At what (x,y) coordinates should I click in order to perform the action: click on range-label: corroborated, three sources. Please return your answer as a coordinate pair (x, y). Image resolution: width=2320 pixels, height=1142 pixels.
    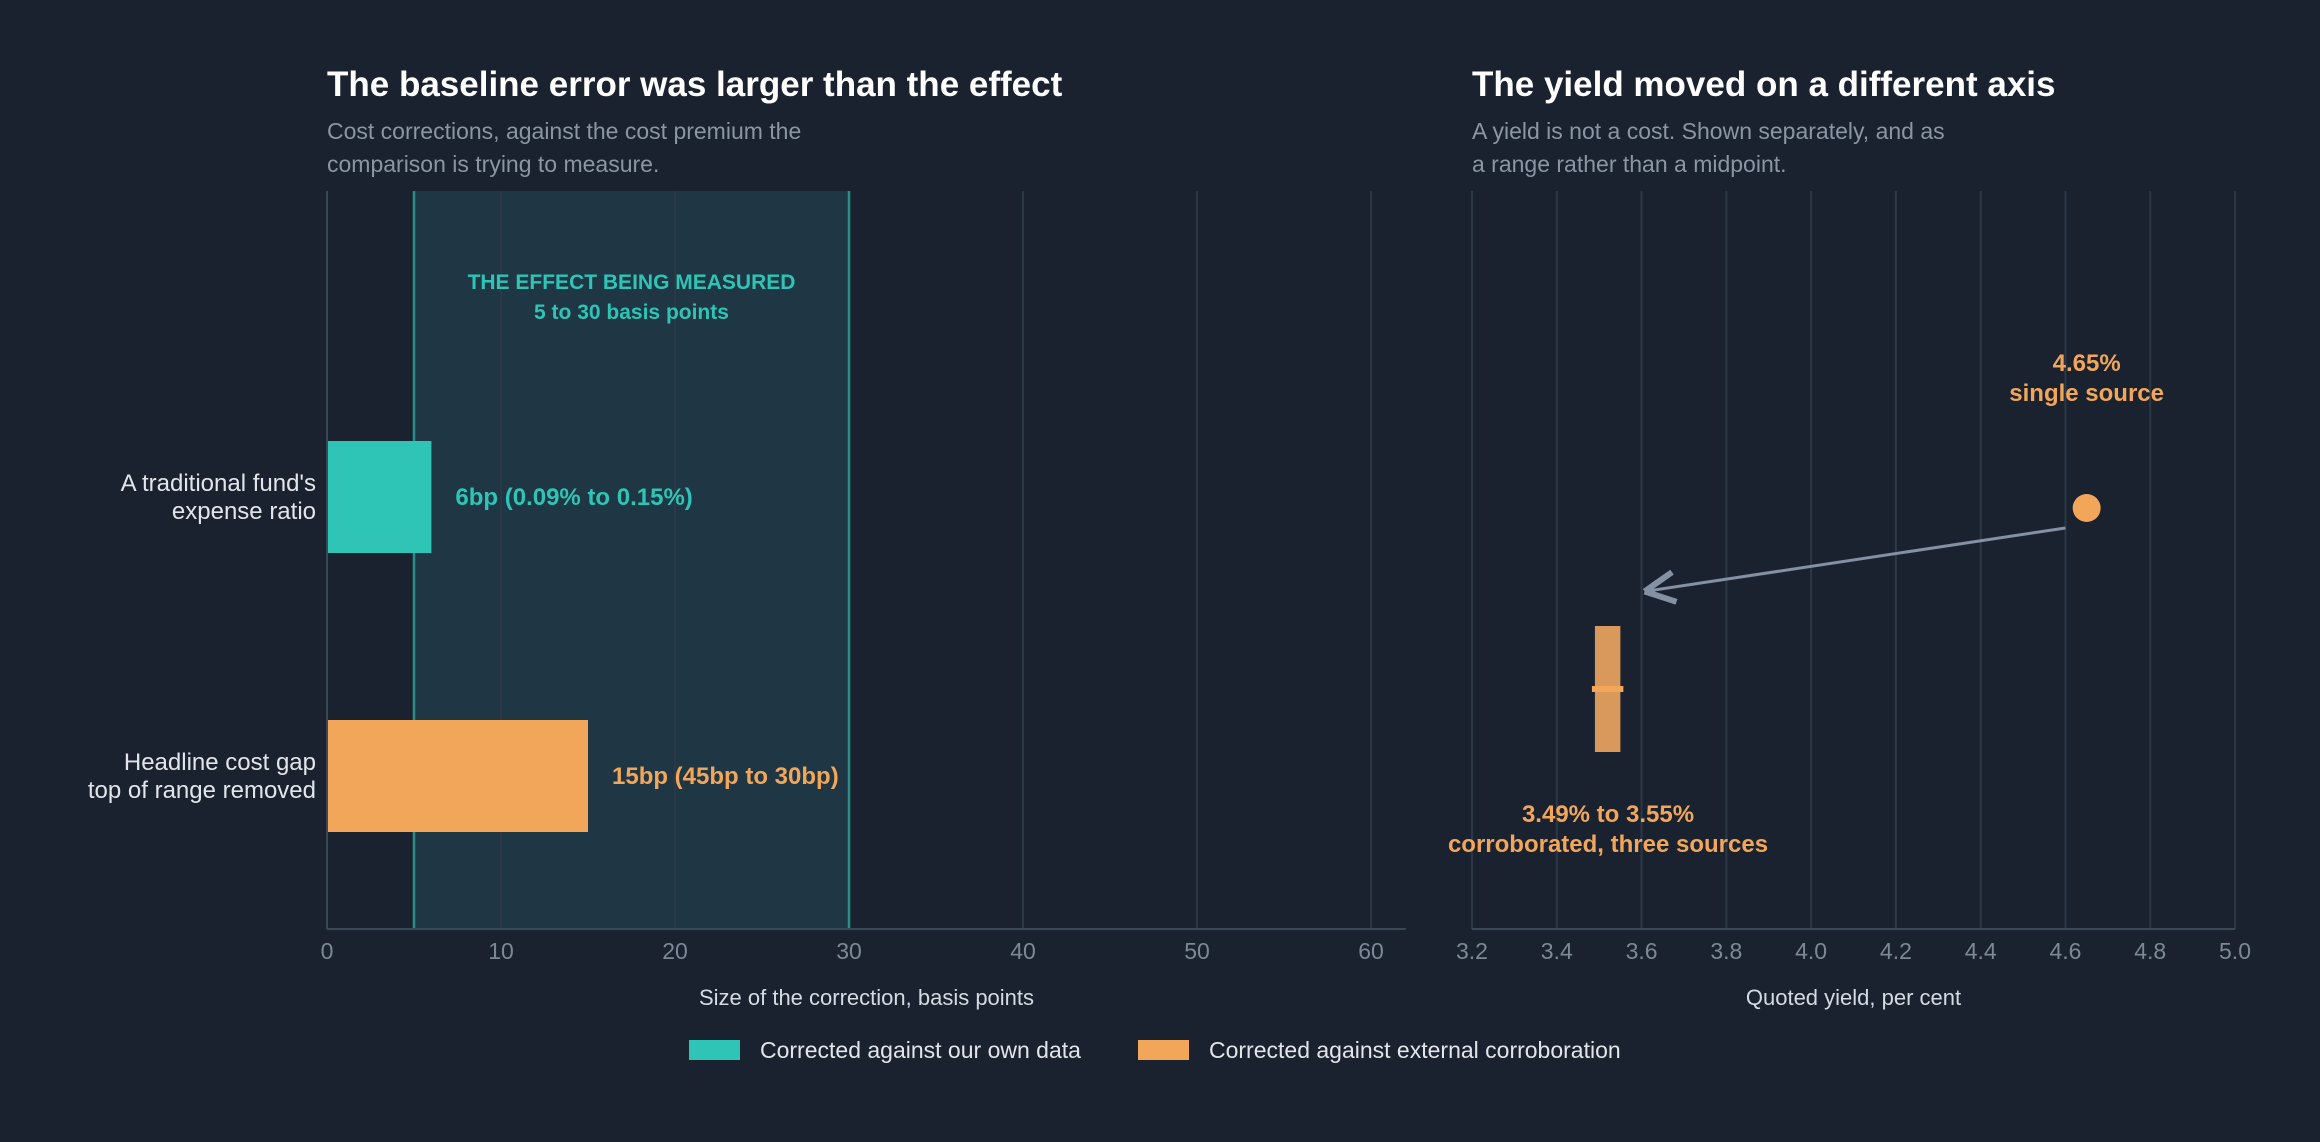
    Looking at the image, I should click on (1608, 844).